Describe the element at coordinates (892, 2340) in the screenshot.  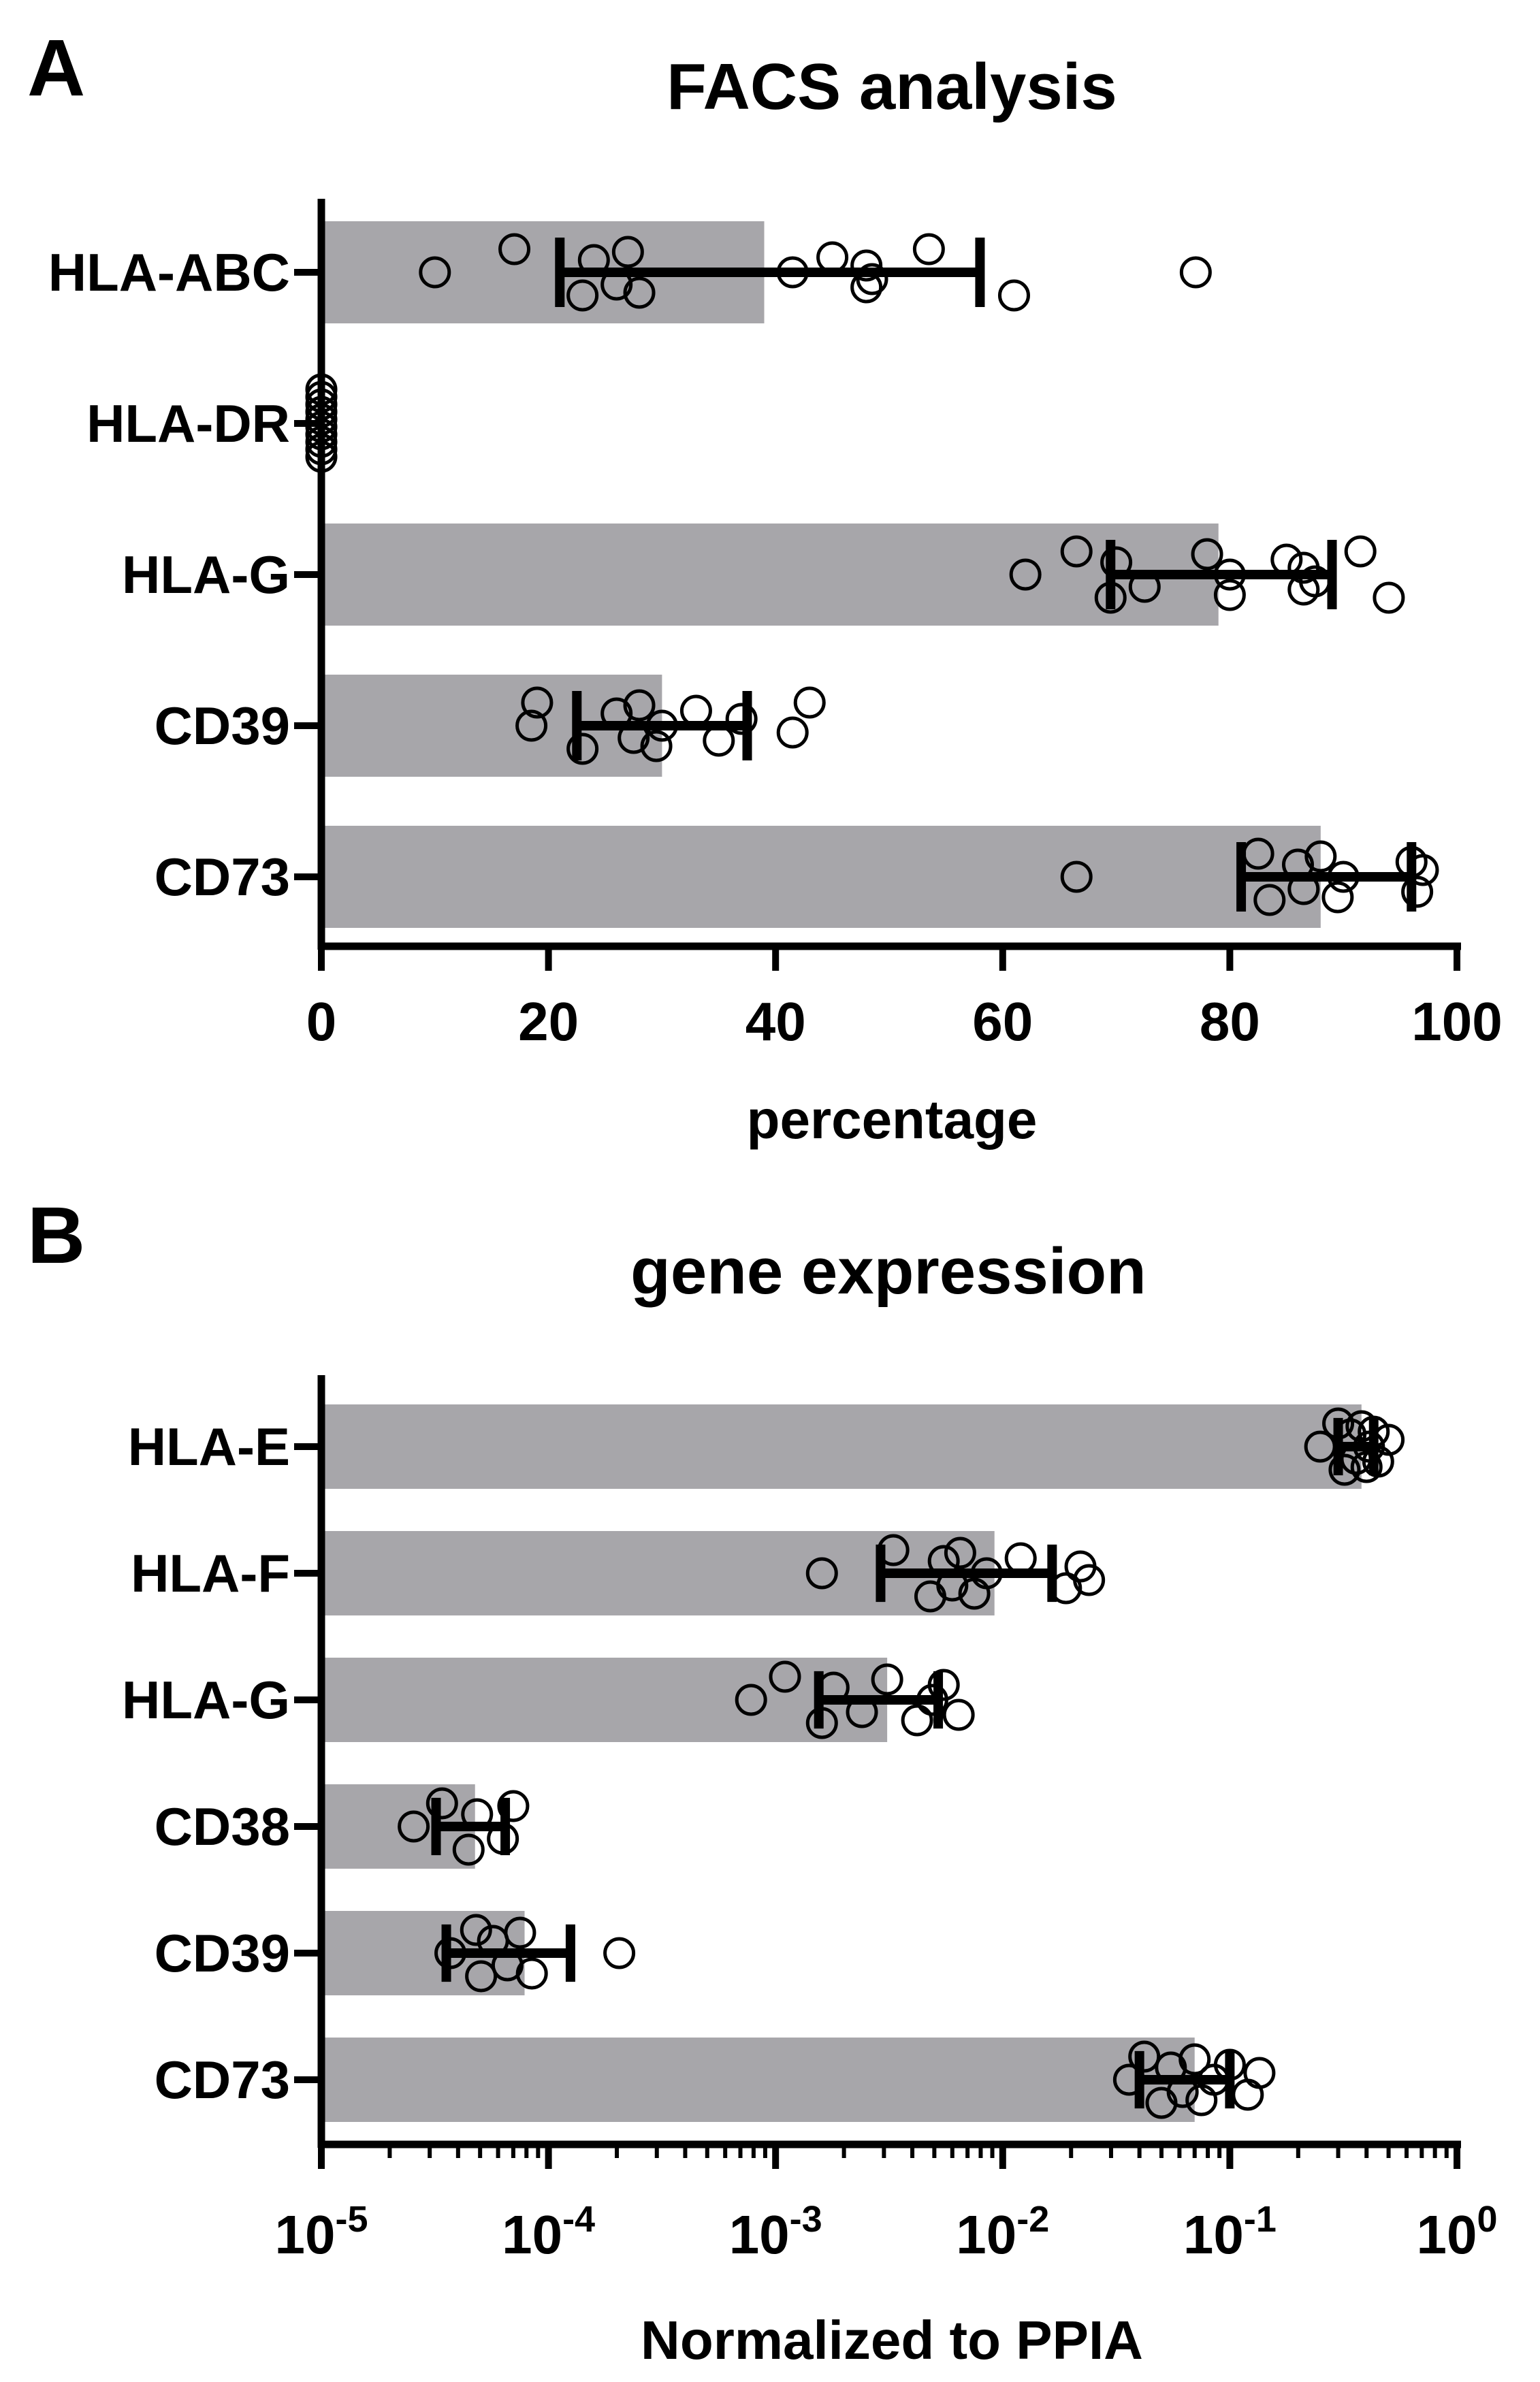
I see `panel-b-x-axis-title: Normalized to PPIA` at that location.